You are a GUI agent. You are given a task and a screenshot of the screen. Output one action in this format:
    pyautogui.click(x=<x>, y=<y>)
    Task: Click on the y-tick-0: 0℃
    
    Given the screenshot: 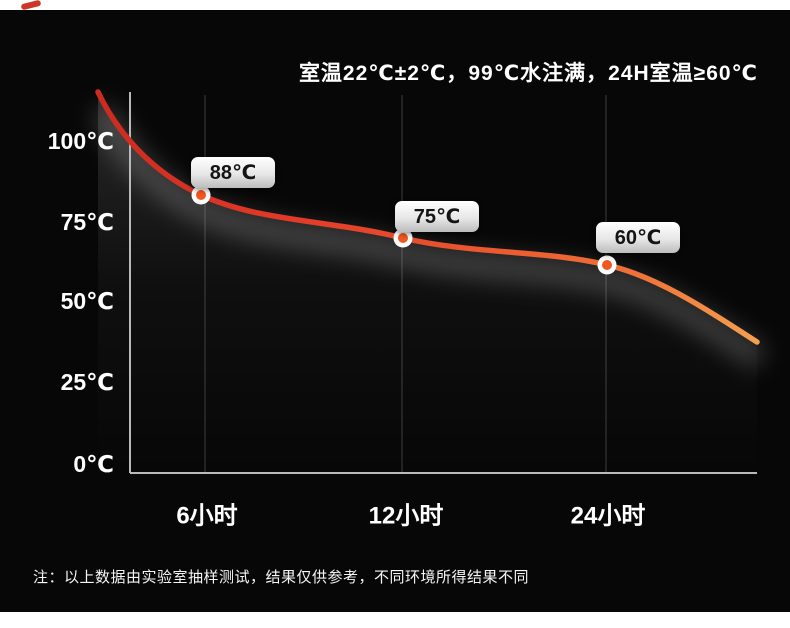 What is the action you would take?
    pyautogui.click(x=93, y=464)
    